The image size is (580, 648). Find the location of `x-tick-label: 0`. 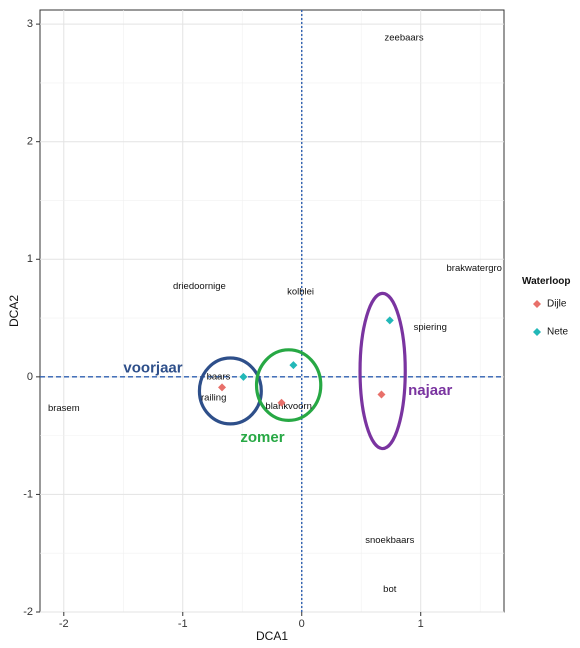

x-tick-label: 0 is located at coordinates (302, 624).